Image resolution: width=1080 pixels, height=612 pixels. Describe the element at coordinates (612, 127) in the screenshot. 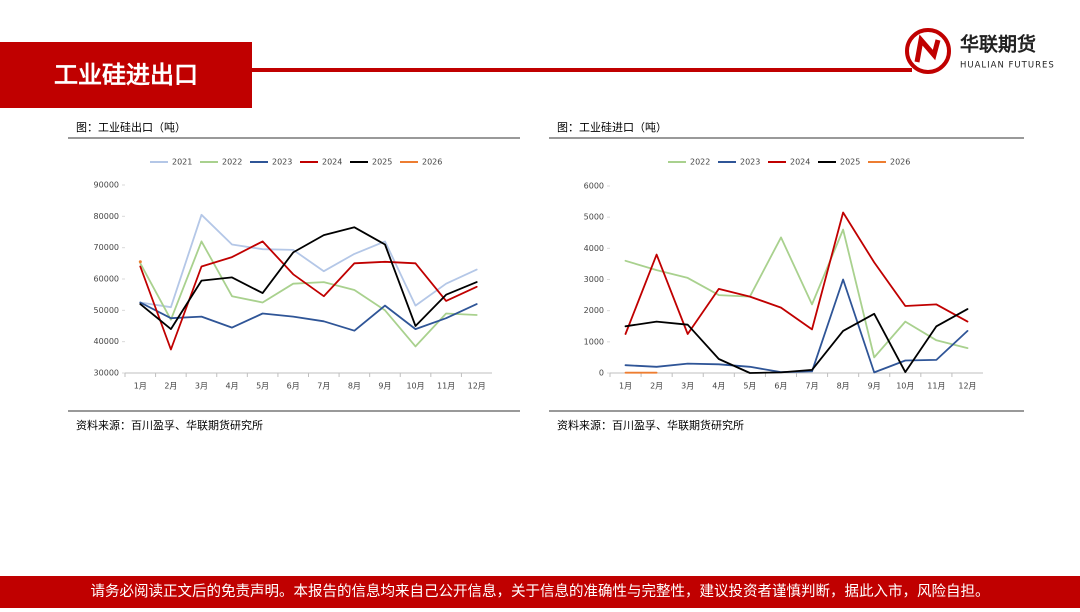

I see `chart-title: 图：工业硅进口（吨）` at that location.